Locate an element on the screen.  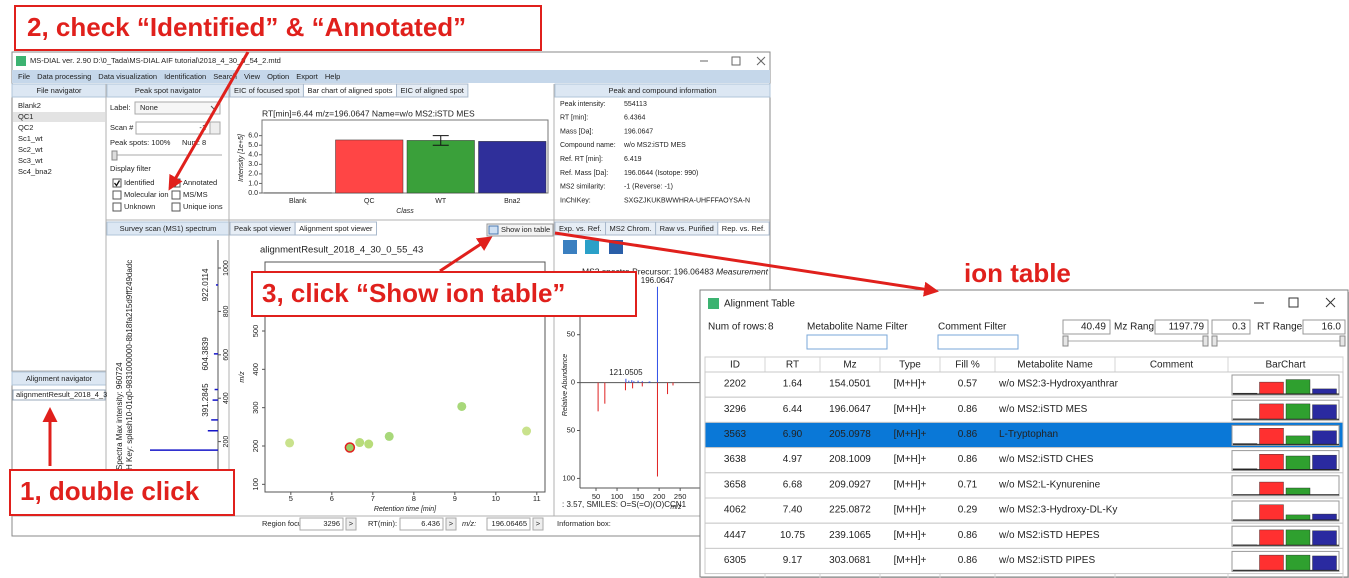
tab-label: EIC of aligned spot is located at coordinates (433, 90).